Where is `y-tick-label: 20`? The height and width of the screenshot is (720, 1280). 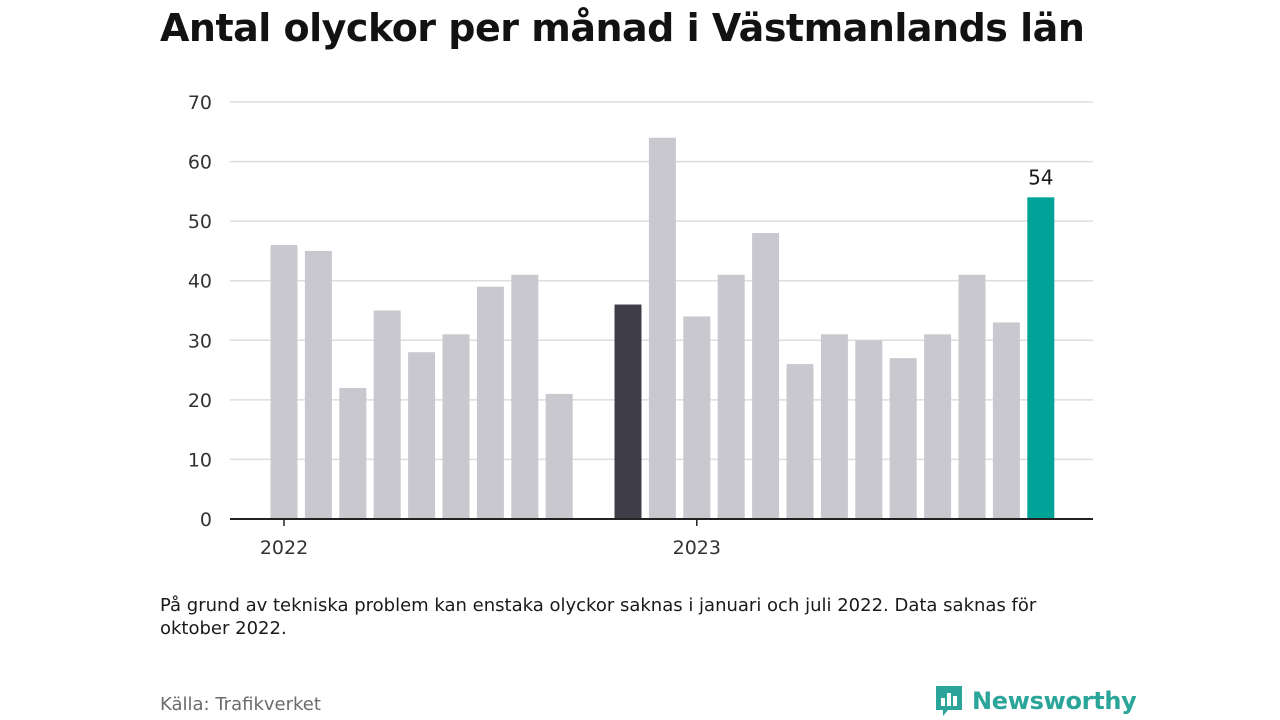
y-tick-label: 20 is located at coordinates (200, 401).